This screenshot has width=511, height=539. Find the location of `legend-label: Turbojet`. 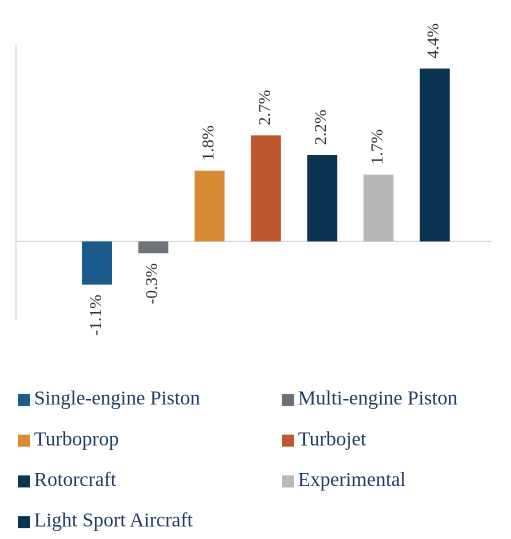

legend-label: Turbojet is located at coordinates (332, 439).